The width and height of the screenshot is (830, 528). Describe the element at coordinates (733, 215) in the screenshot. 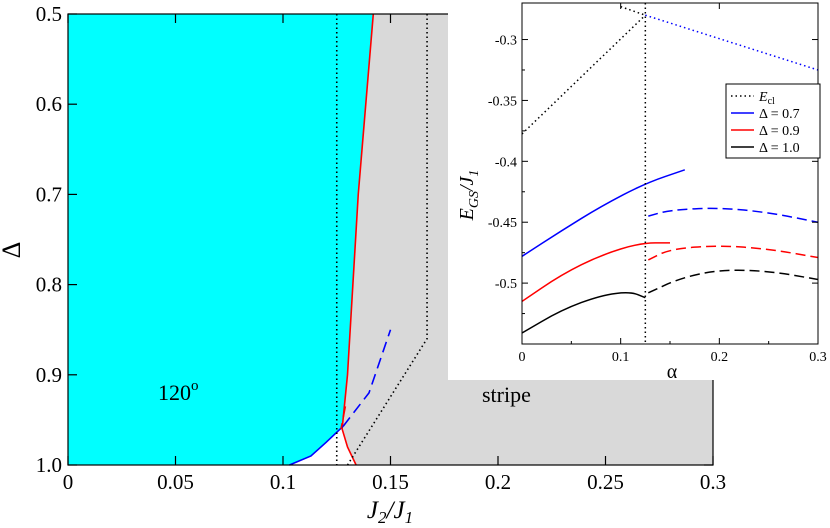

I see `delta-0-7-dashed-line` at that location.